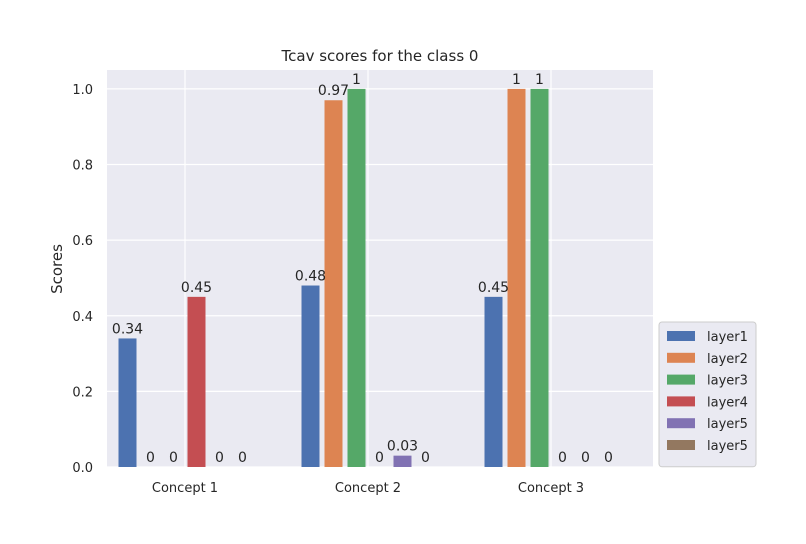  What do you see at coordinates (310, 277) in the screenshot?
I see `data-label: 0.48` at bounding box center [310, 277].